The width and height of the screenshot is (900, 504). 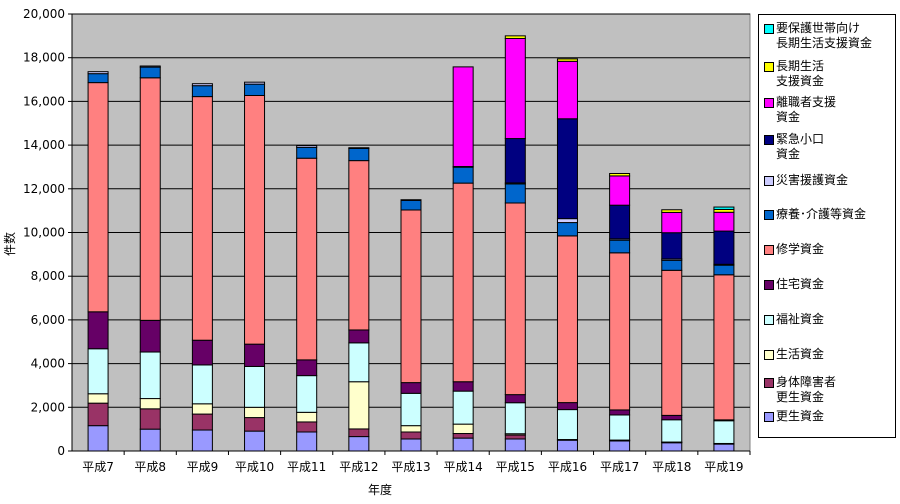 I want to click on legend-label: 要保護世帯向け 長期生活支援資金, so click(x=824, y=35).